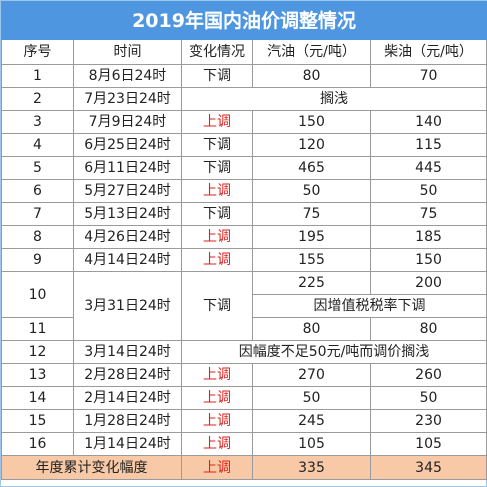 This screenshot has height=487, width=487. I want to click on table-row: 14 2月14日24时 上调 50 50, so click(244, 398).